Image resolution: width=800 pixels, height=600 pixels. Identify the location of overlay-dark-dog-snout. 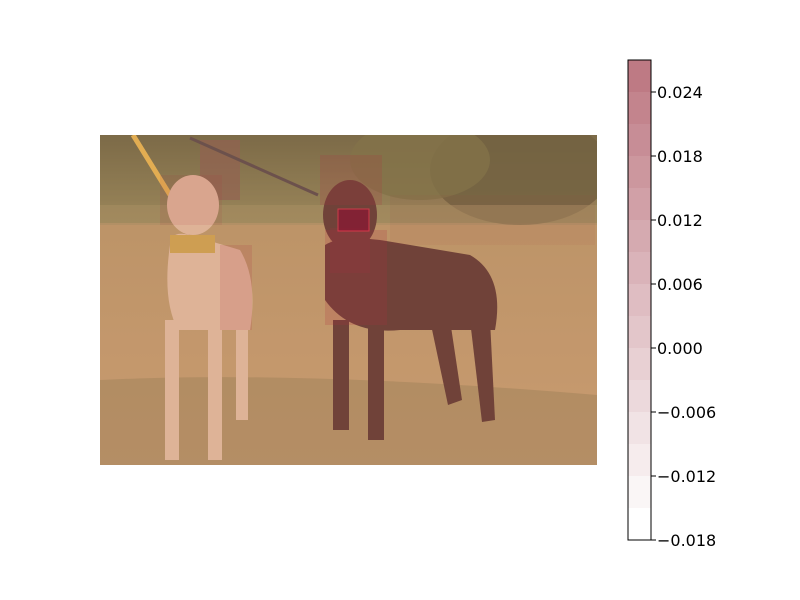
(353, 220).